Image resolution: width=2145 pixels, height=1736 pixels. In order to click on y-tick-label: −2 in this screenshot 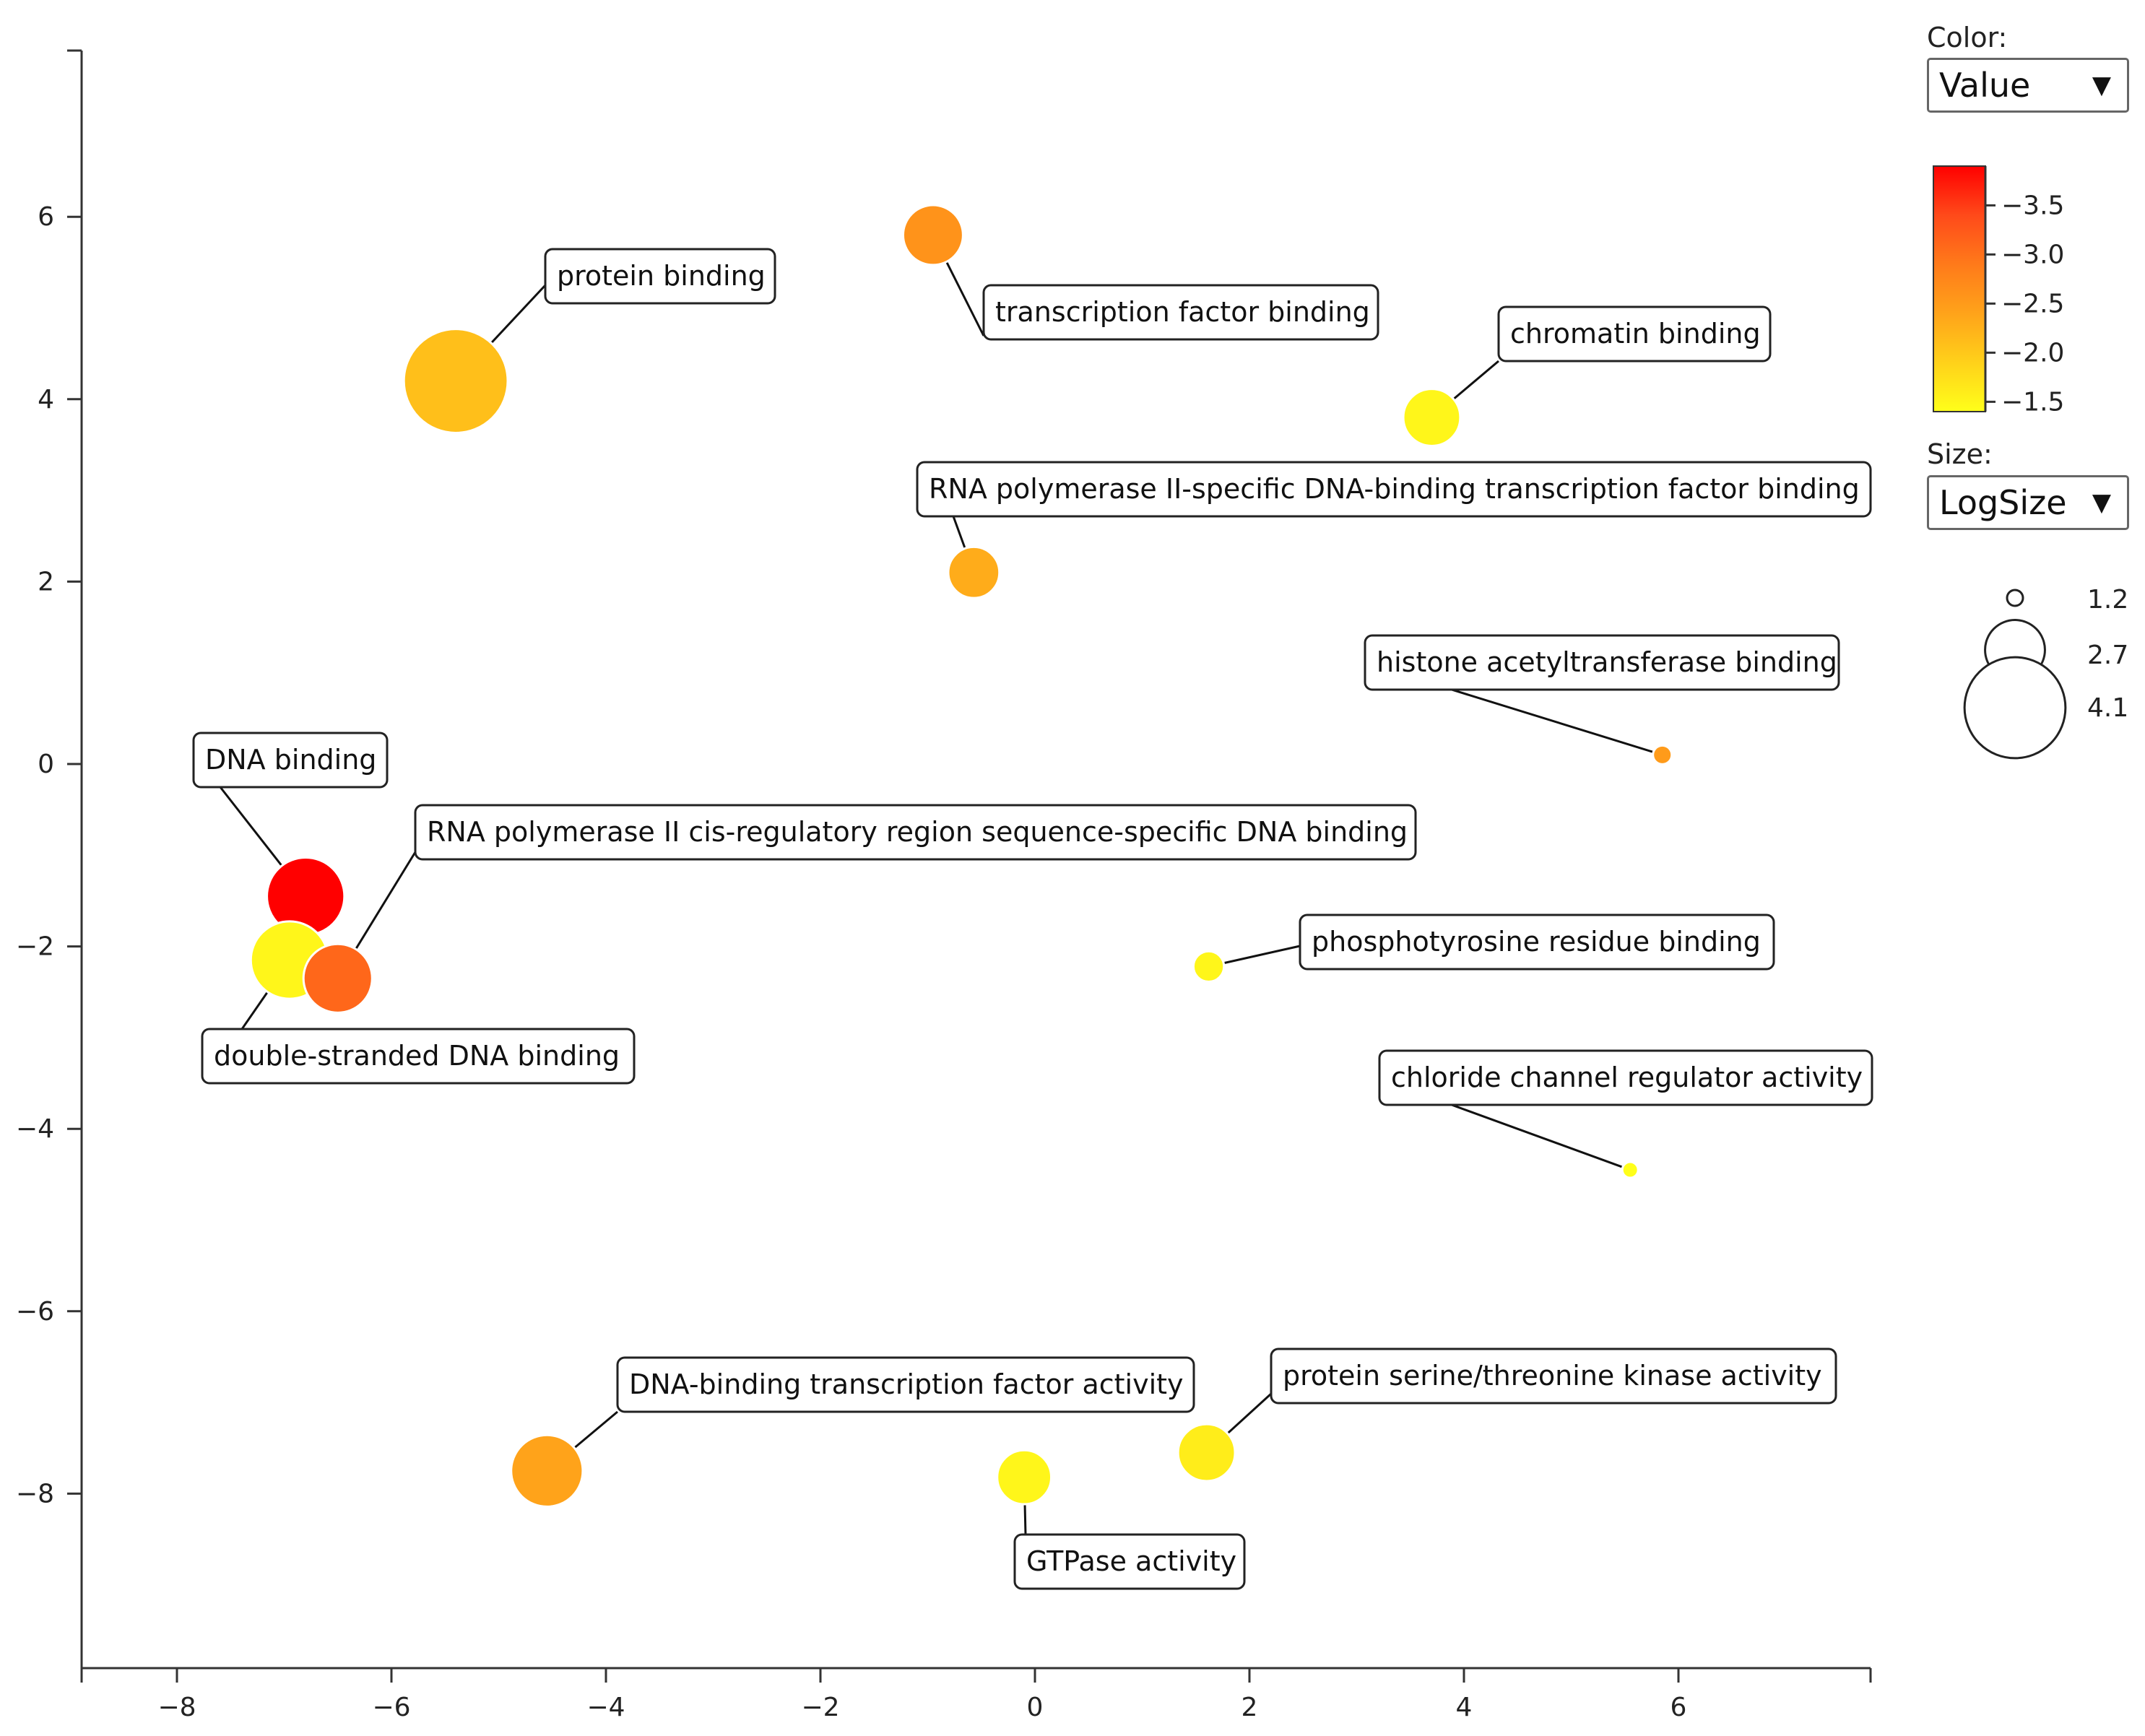, I will do `click(35, 947)`.